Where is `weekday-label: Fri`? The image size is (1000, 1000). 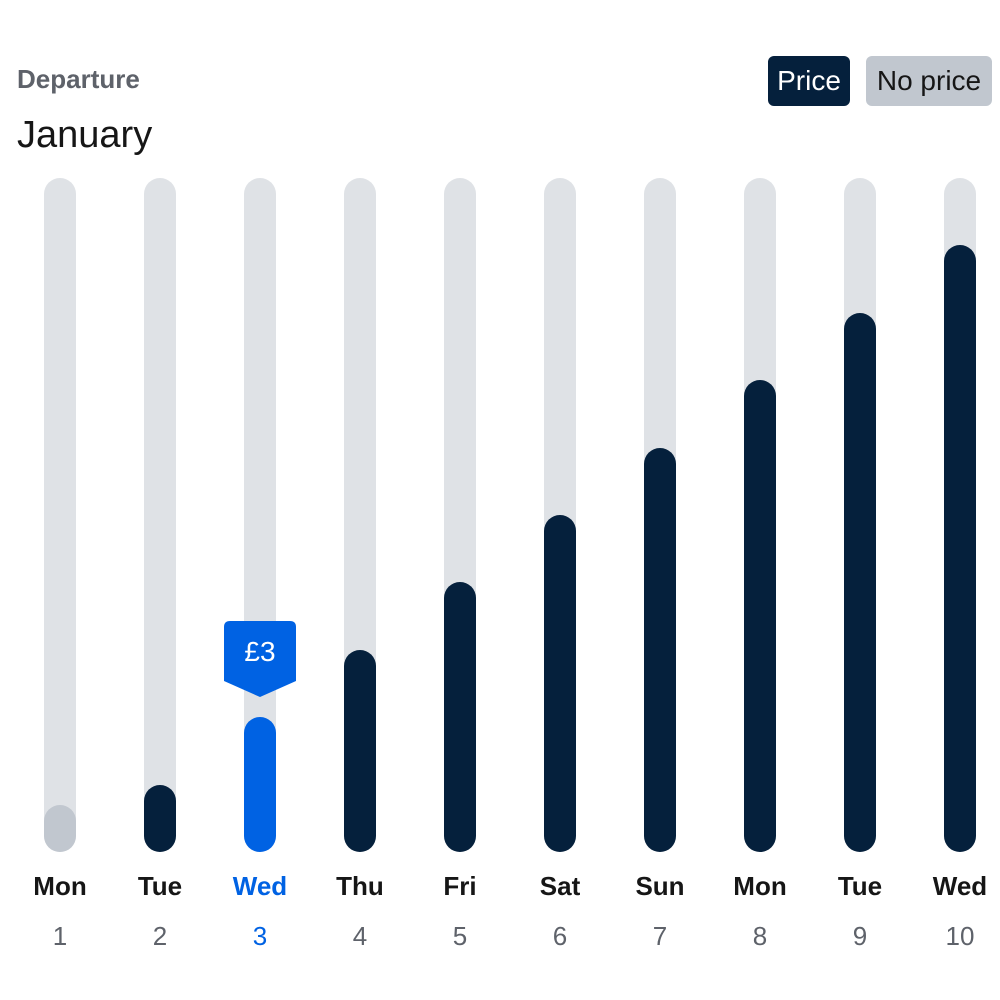 weekday-label: Fri is located at coordinates (459, 886).